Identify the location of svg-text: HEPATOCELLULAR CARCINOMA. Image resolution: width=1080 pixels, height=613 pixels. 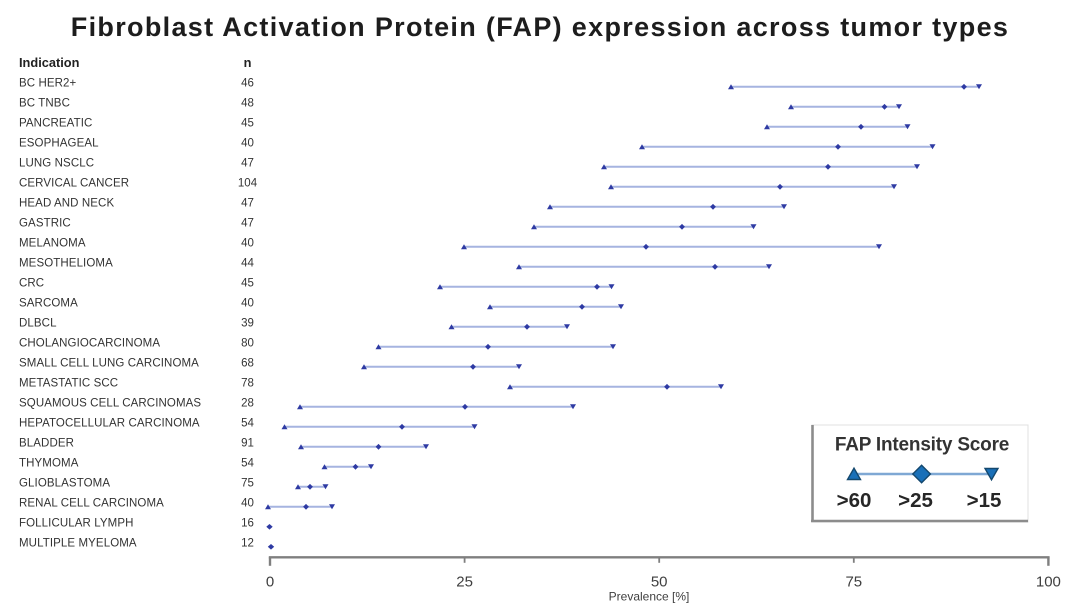
(109, 423).